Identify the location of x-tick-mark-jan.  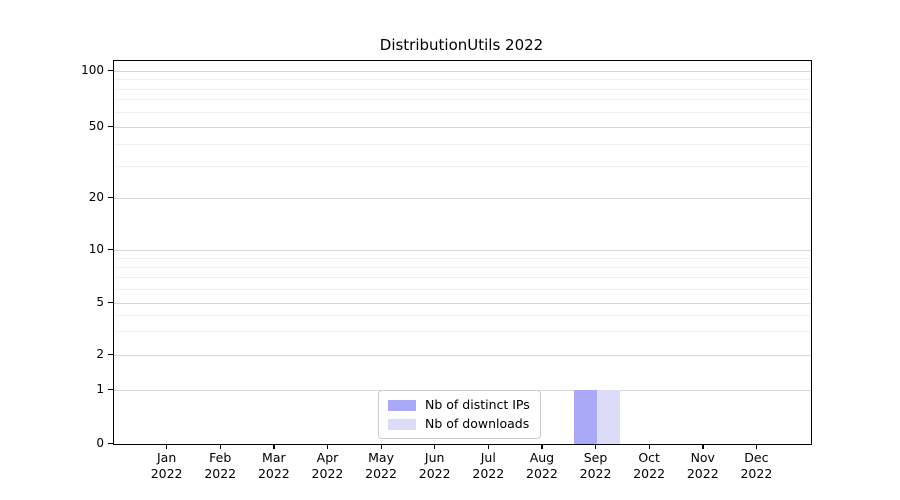
(167, 446).